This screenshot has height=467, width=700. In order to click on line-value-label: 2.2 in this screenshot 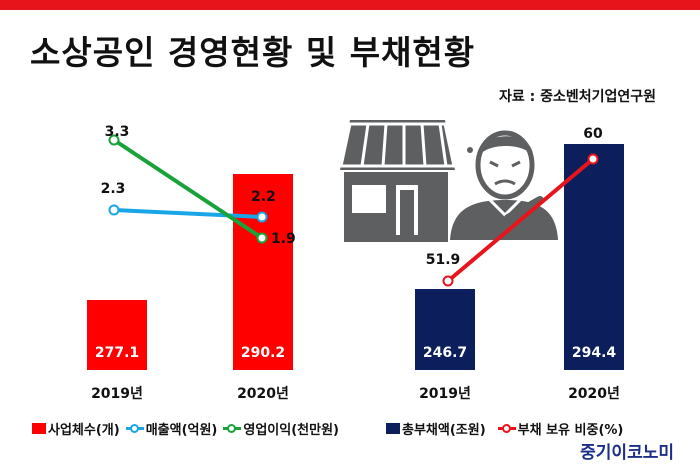, I will do `click(263, 197)`.